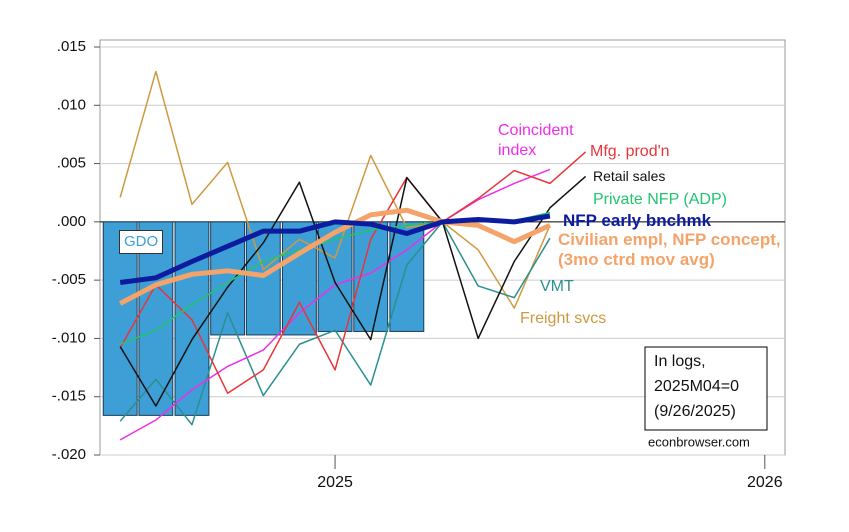 This screenshot has width=849, height=532. What do you see at coordinates (71, 163) in the screenshot?
I see `y-tick-label: .005` at bounding box center [71, 163].